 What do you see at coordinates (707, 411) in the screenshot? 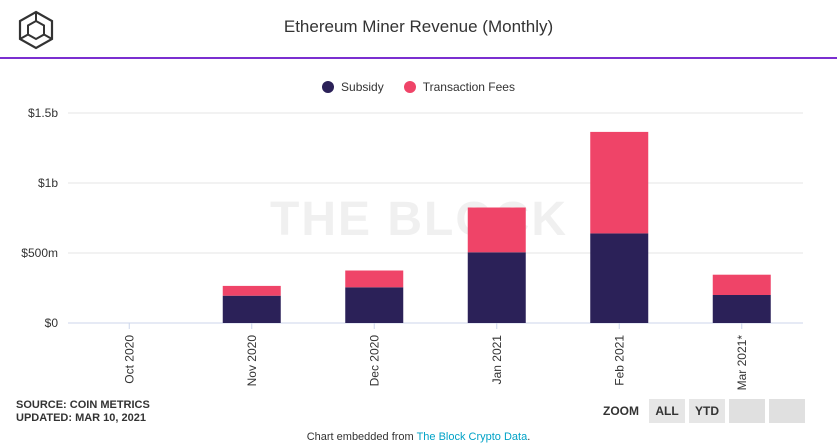
I see `zoom-ytd-button: YTD` at bounding box center [707, 411].